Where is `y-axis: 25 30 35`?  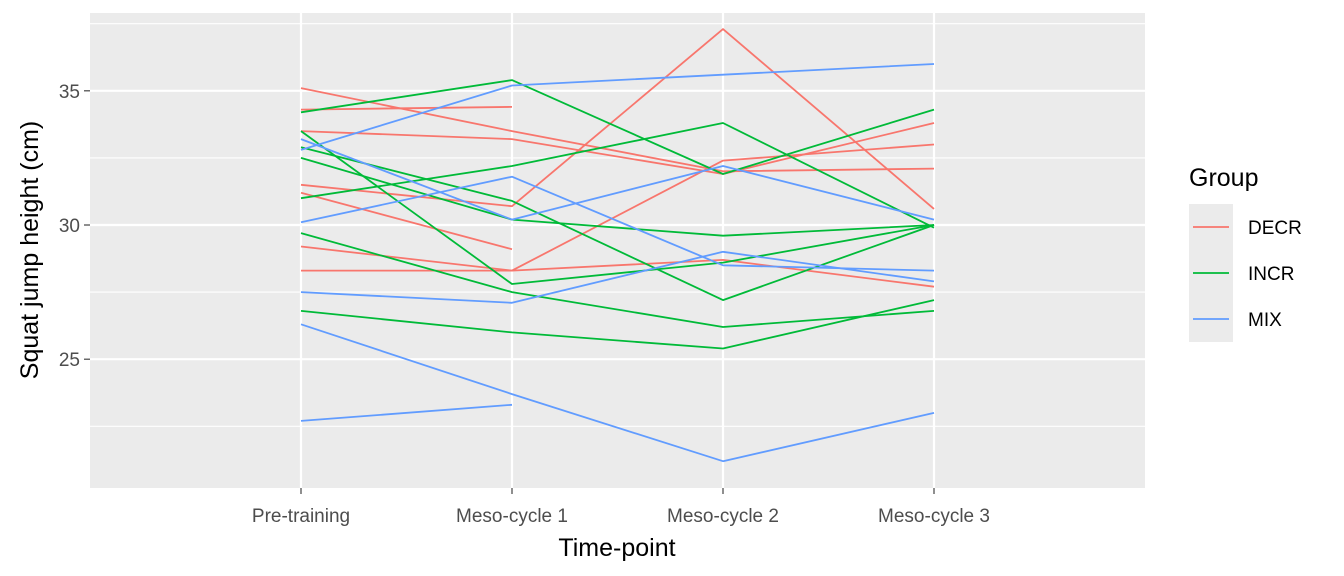 y-axis: 25 30 35 is located at coordinates (74, 226).